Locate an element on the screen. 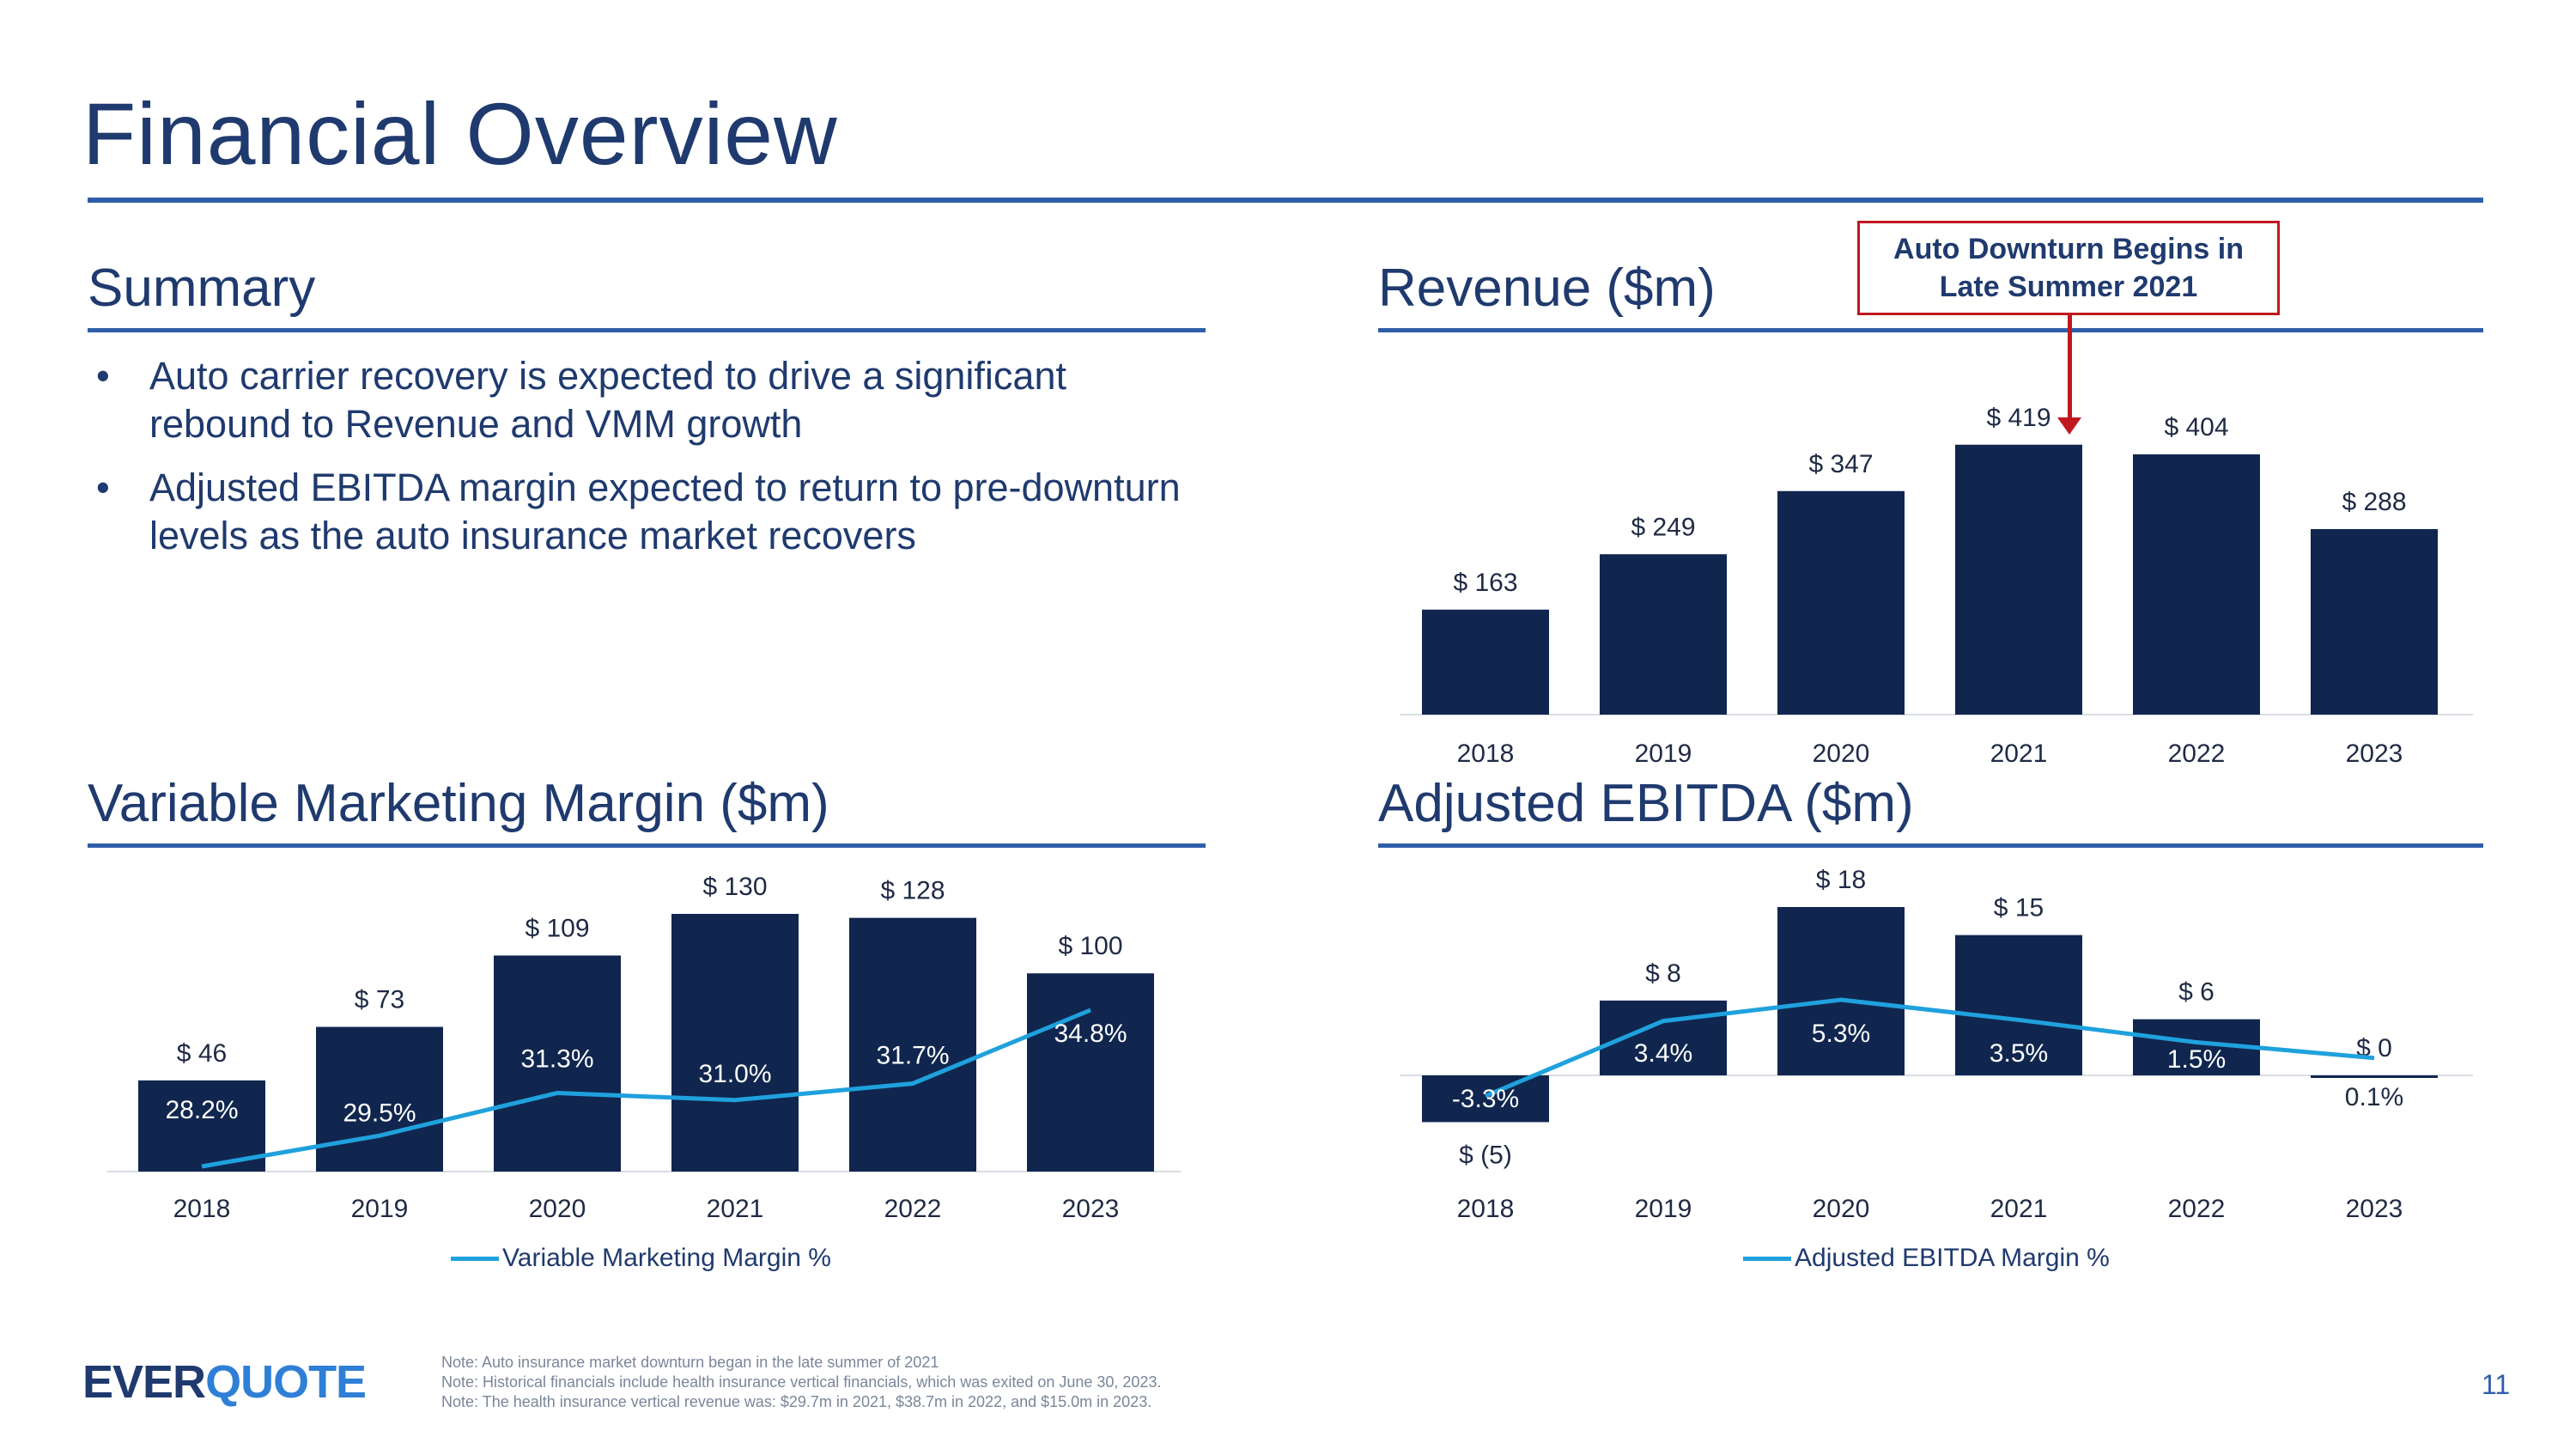 Image resolution: width=2576 pixels, height=1449 pixels. title-divider is located at coordinates (1286, 200).